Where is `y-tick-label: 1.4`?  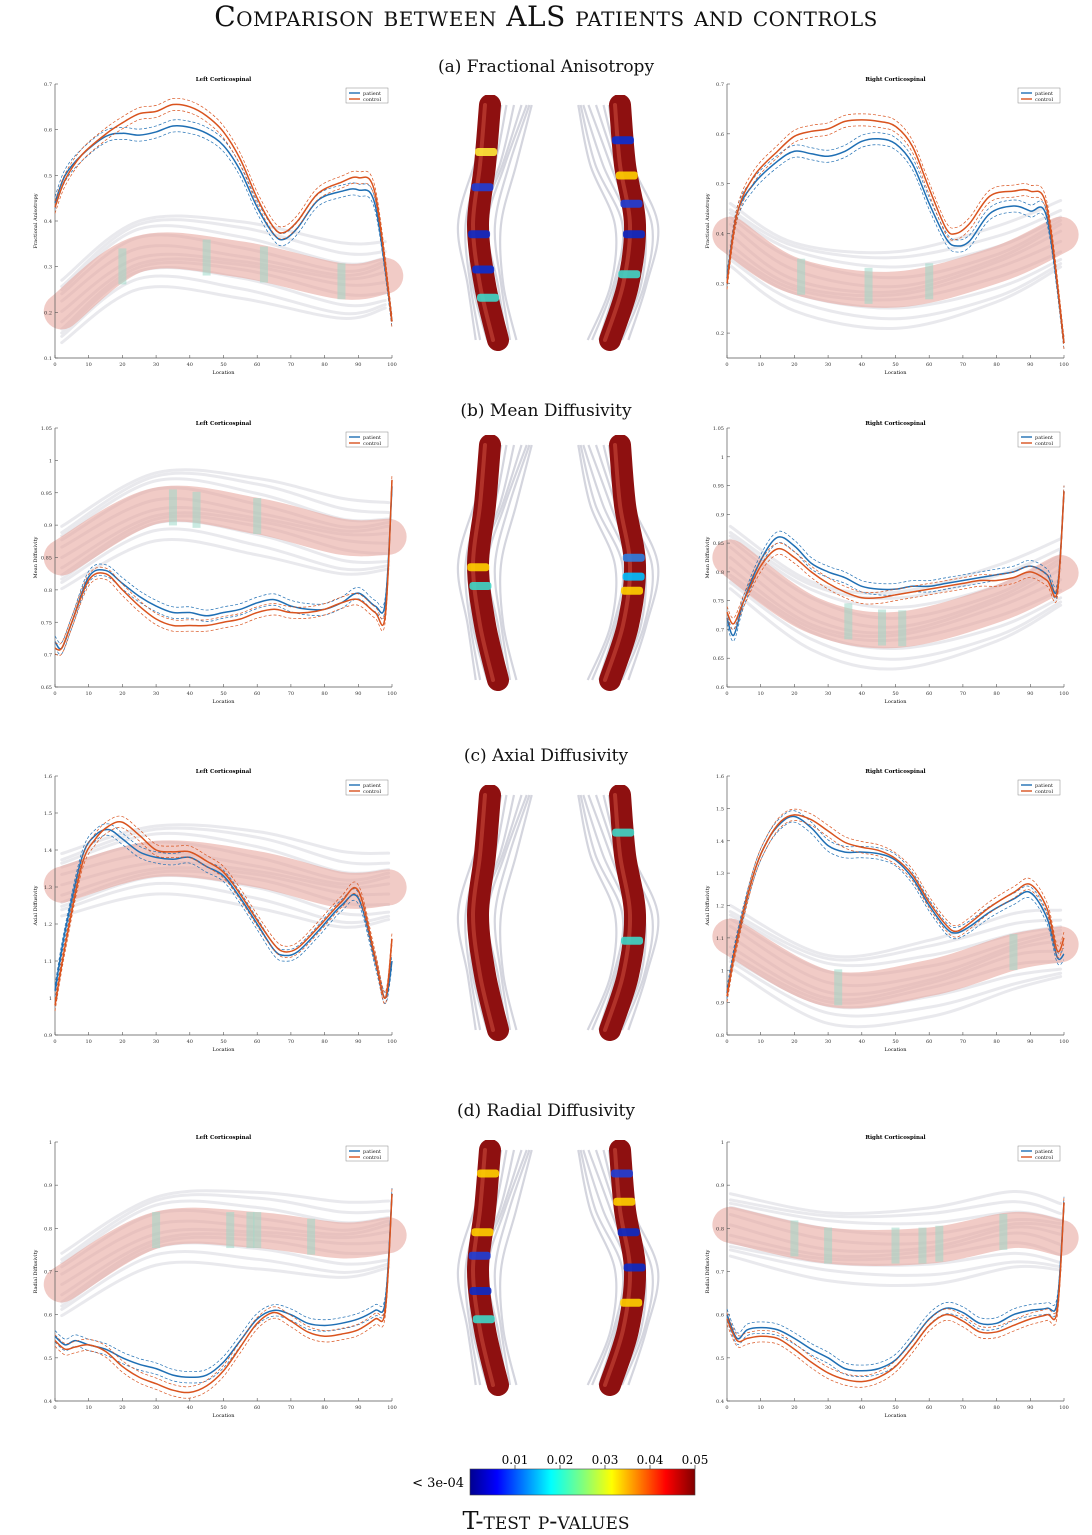 y-tick-label: 1.4 is located at coordinates (720, 842).